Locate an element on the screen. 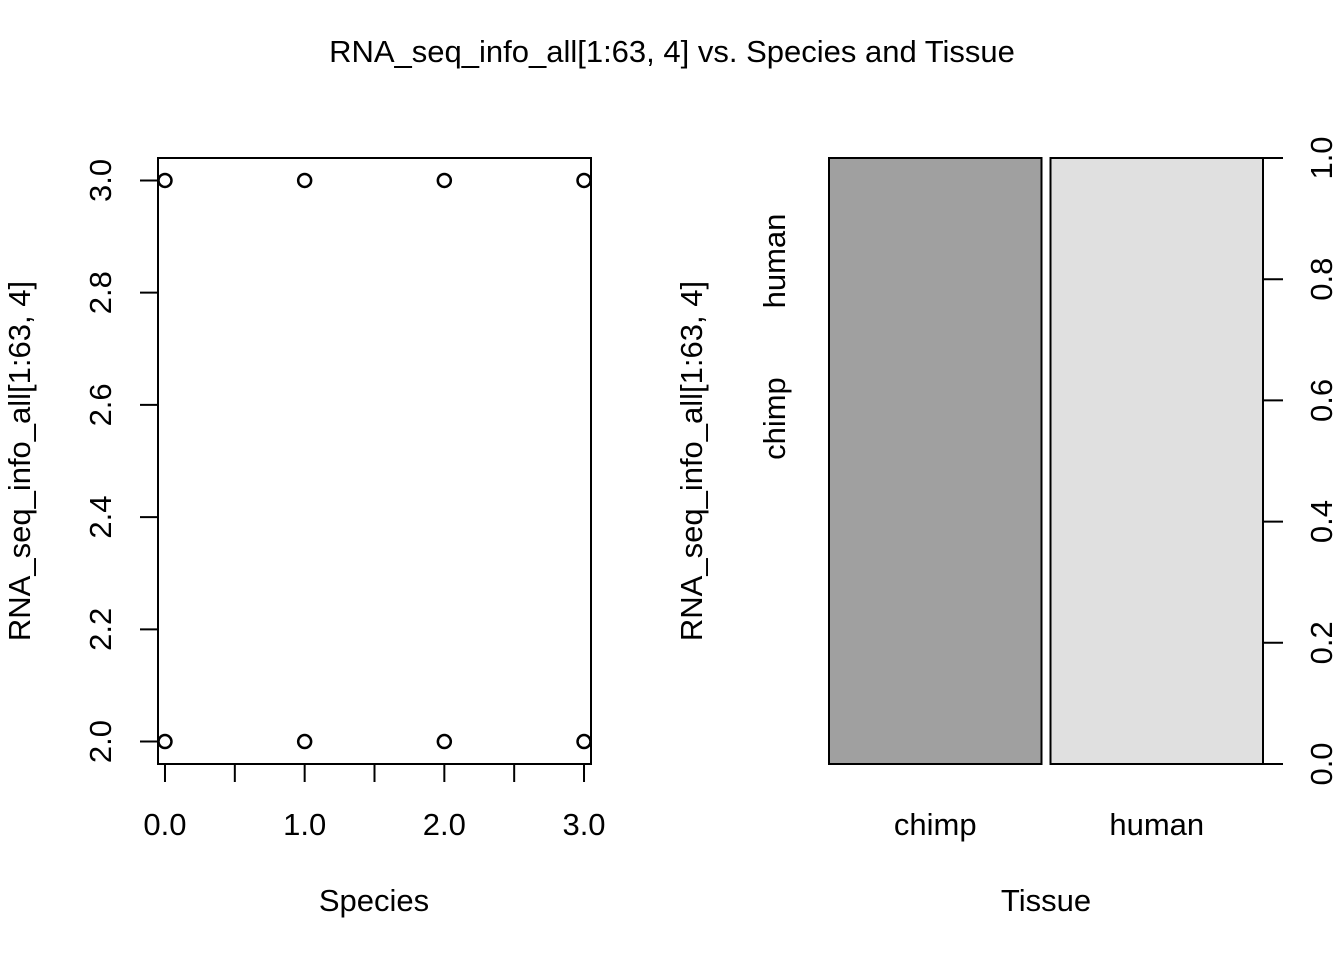 This screenshot has width=1344, height=960. scatter-y-tick-label: 2.0 is located at coordinates (100, 741).